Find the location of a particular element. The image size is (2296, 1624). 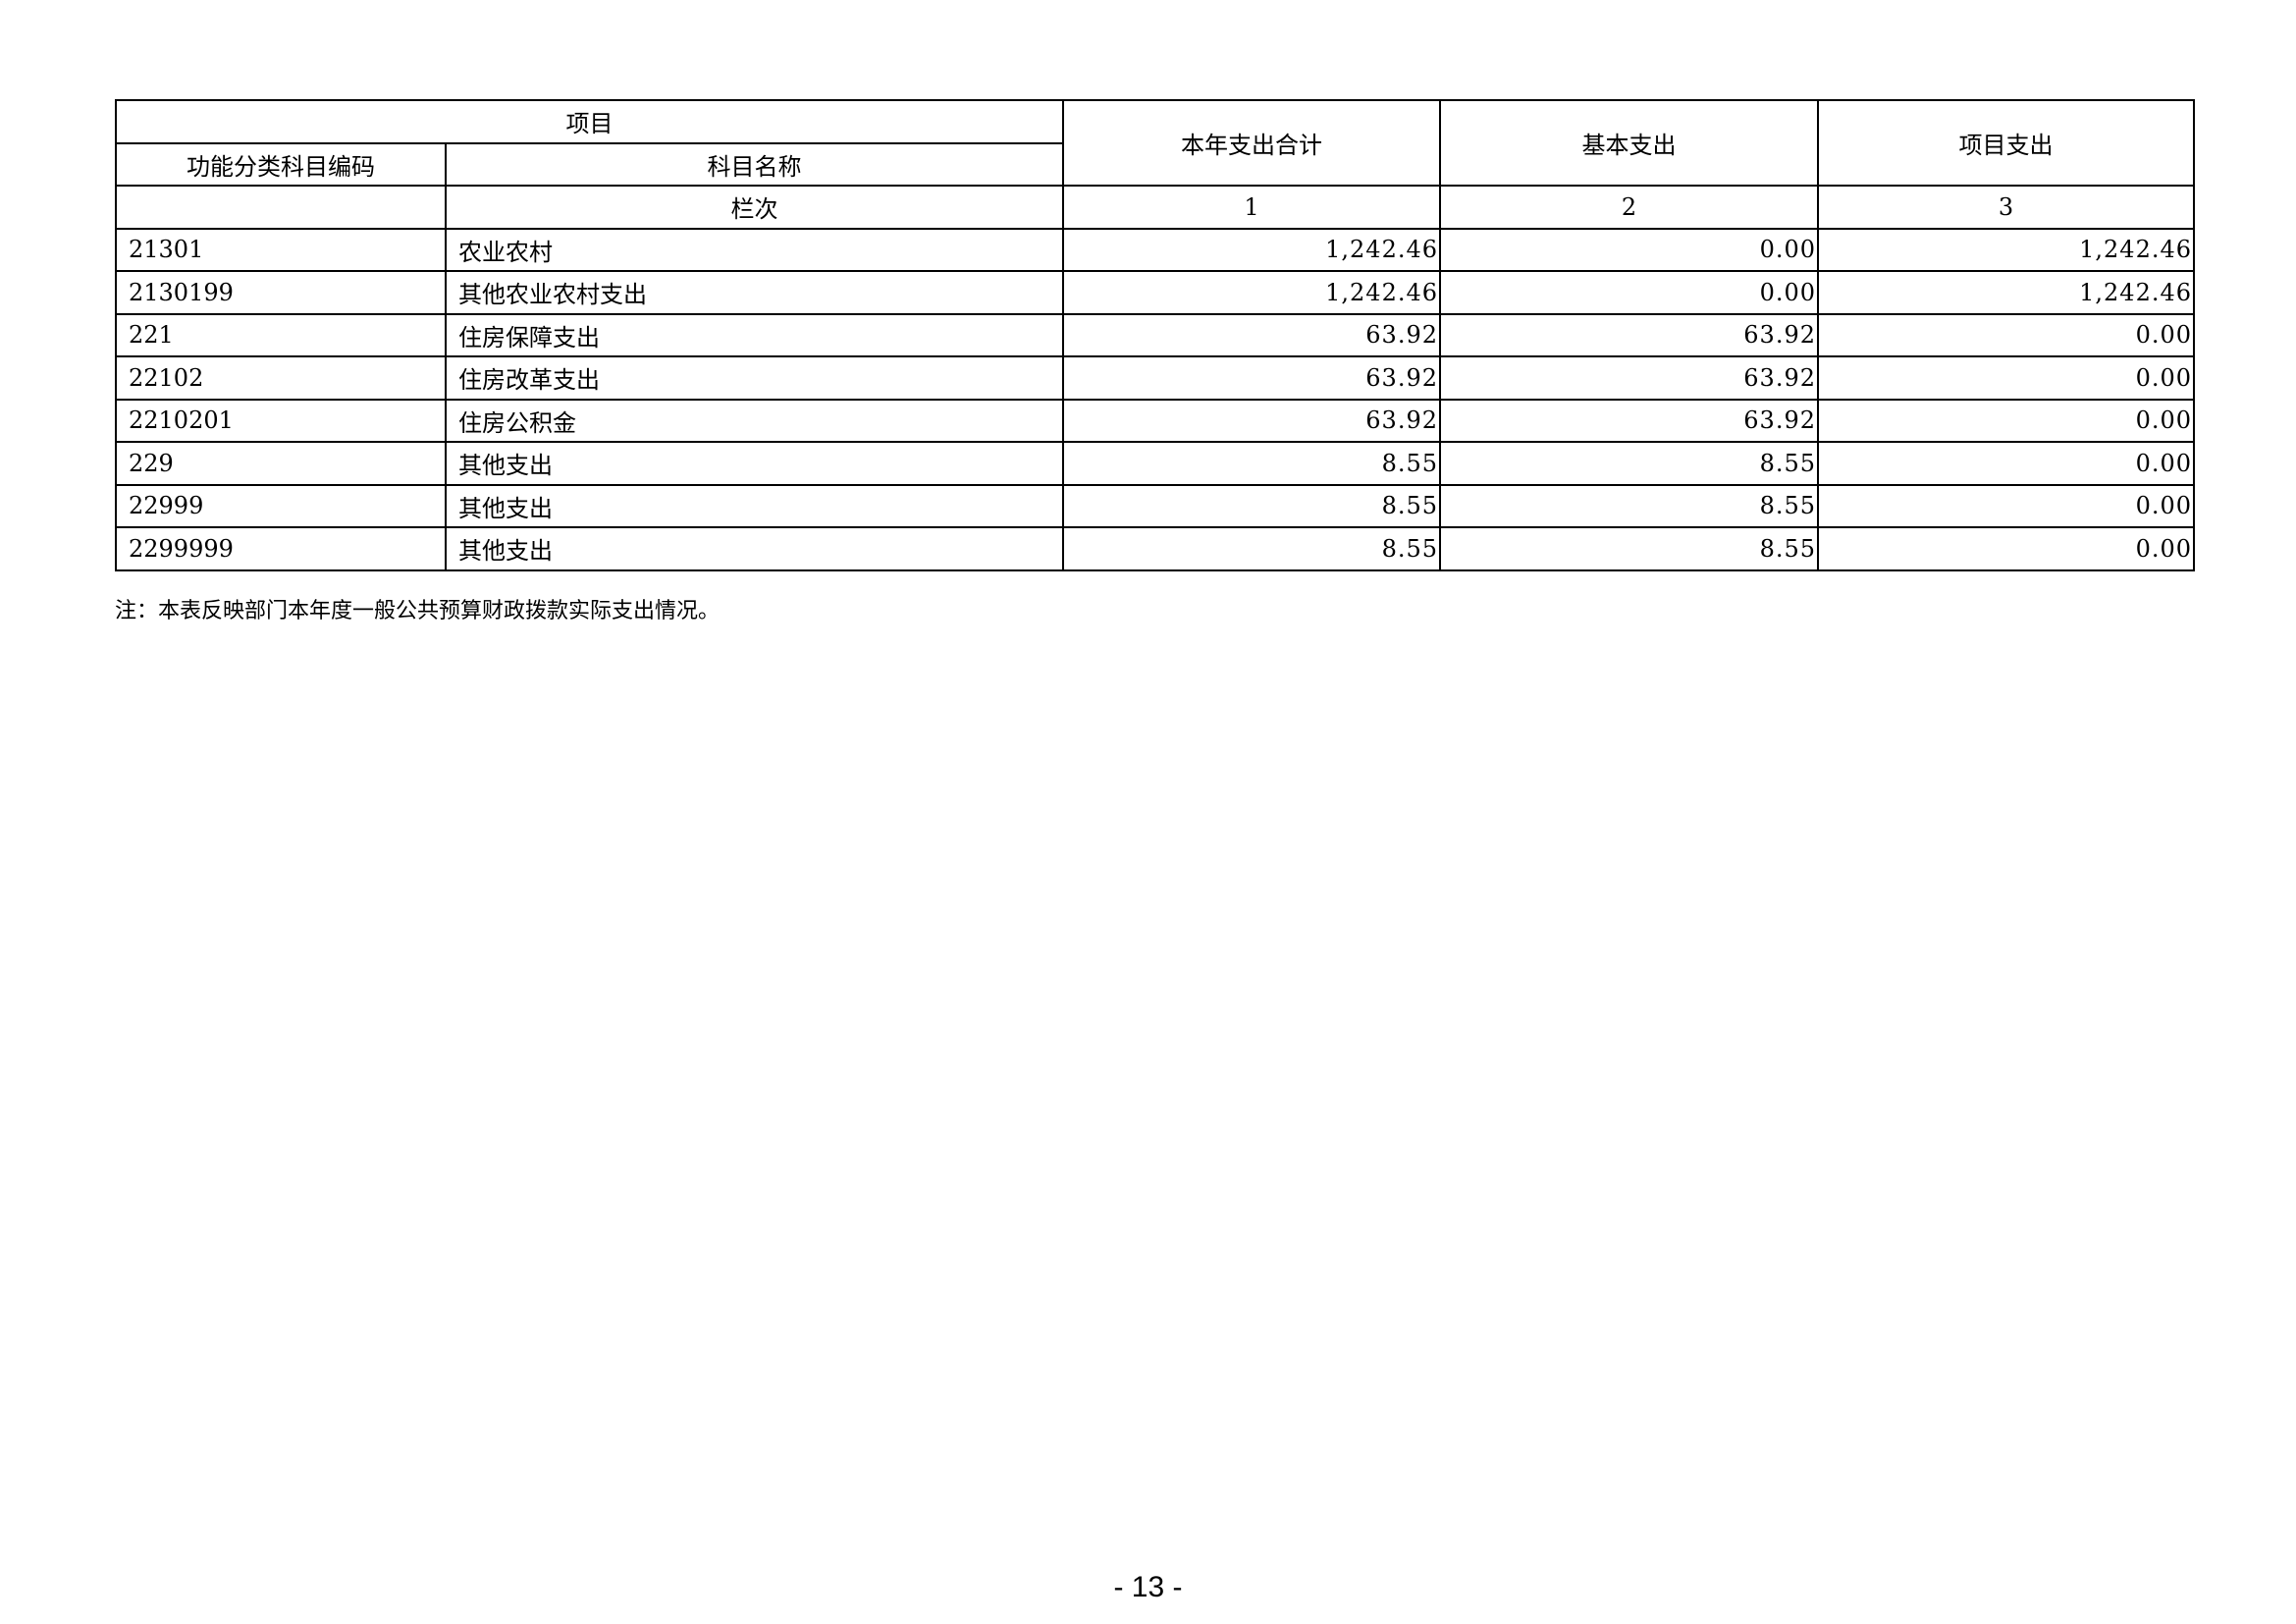

cell-code: 229 is located at coordinates (281, 463).